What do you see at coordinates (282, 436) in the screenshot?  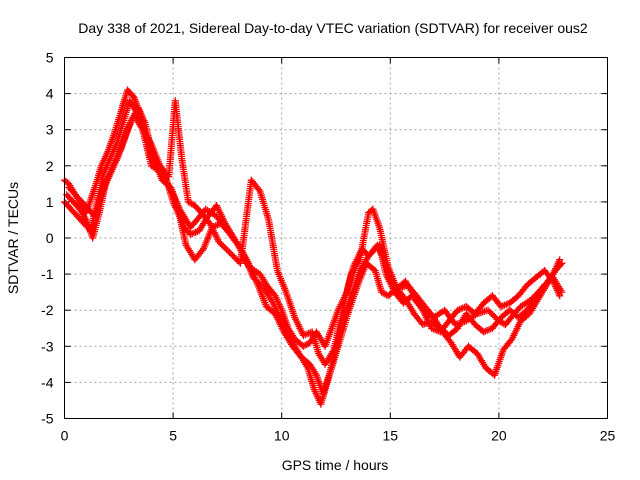 I see `x-tick-label: 10` at bounding box center [282, 436].